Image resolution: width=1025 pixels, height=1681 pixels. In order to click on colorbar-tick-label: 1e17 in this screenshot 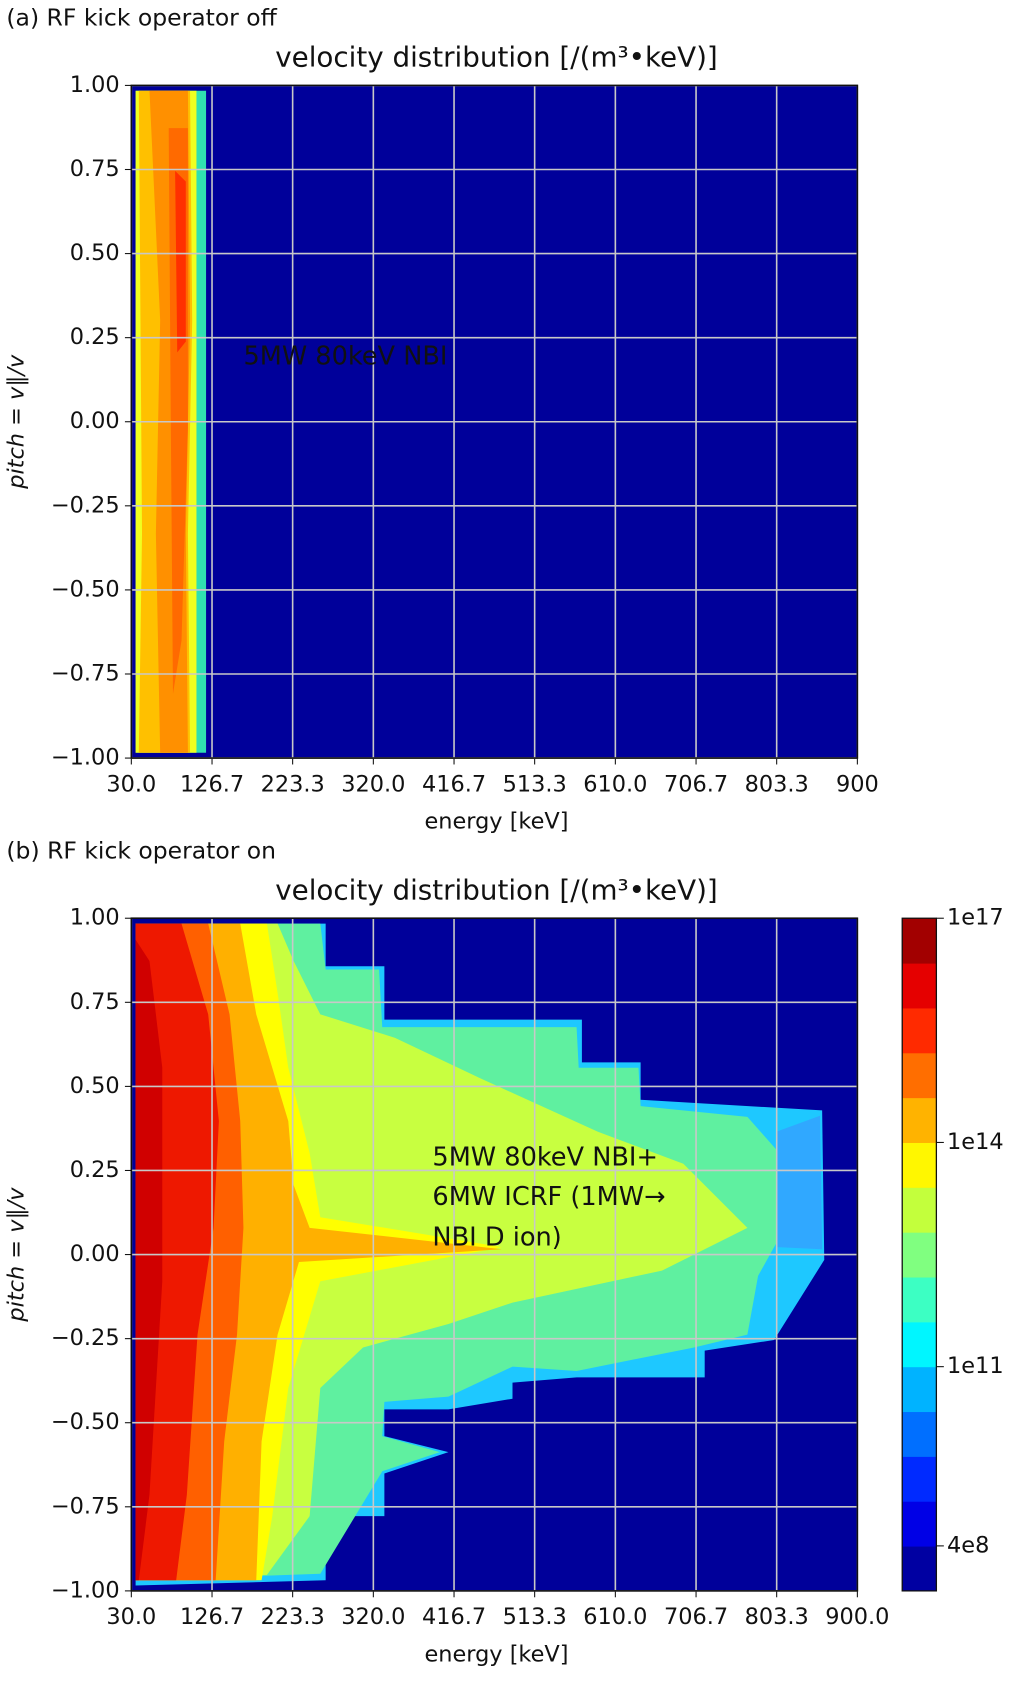, I will do `click(975, 918)`.